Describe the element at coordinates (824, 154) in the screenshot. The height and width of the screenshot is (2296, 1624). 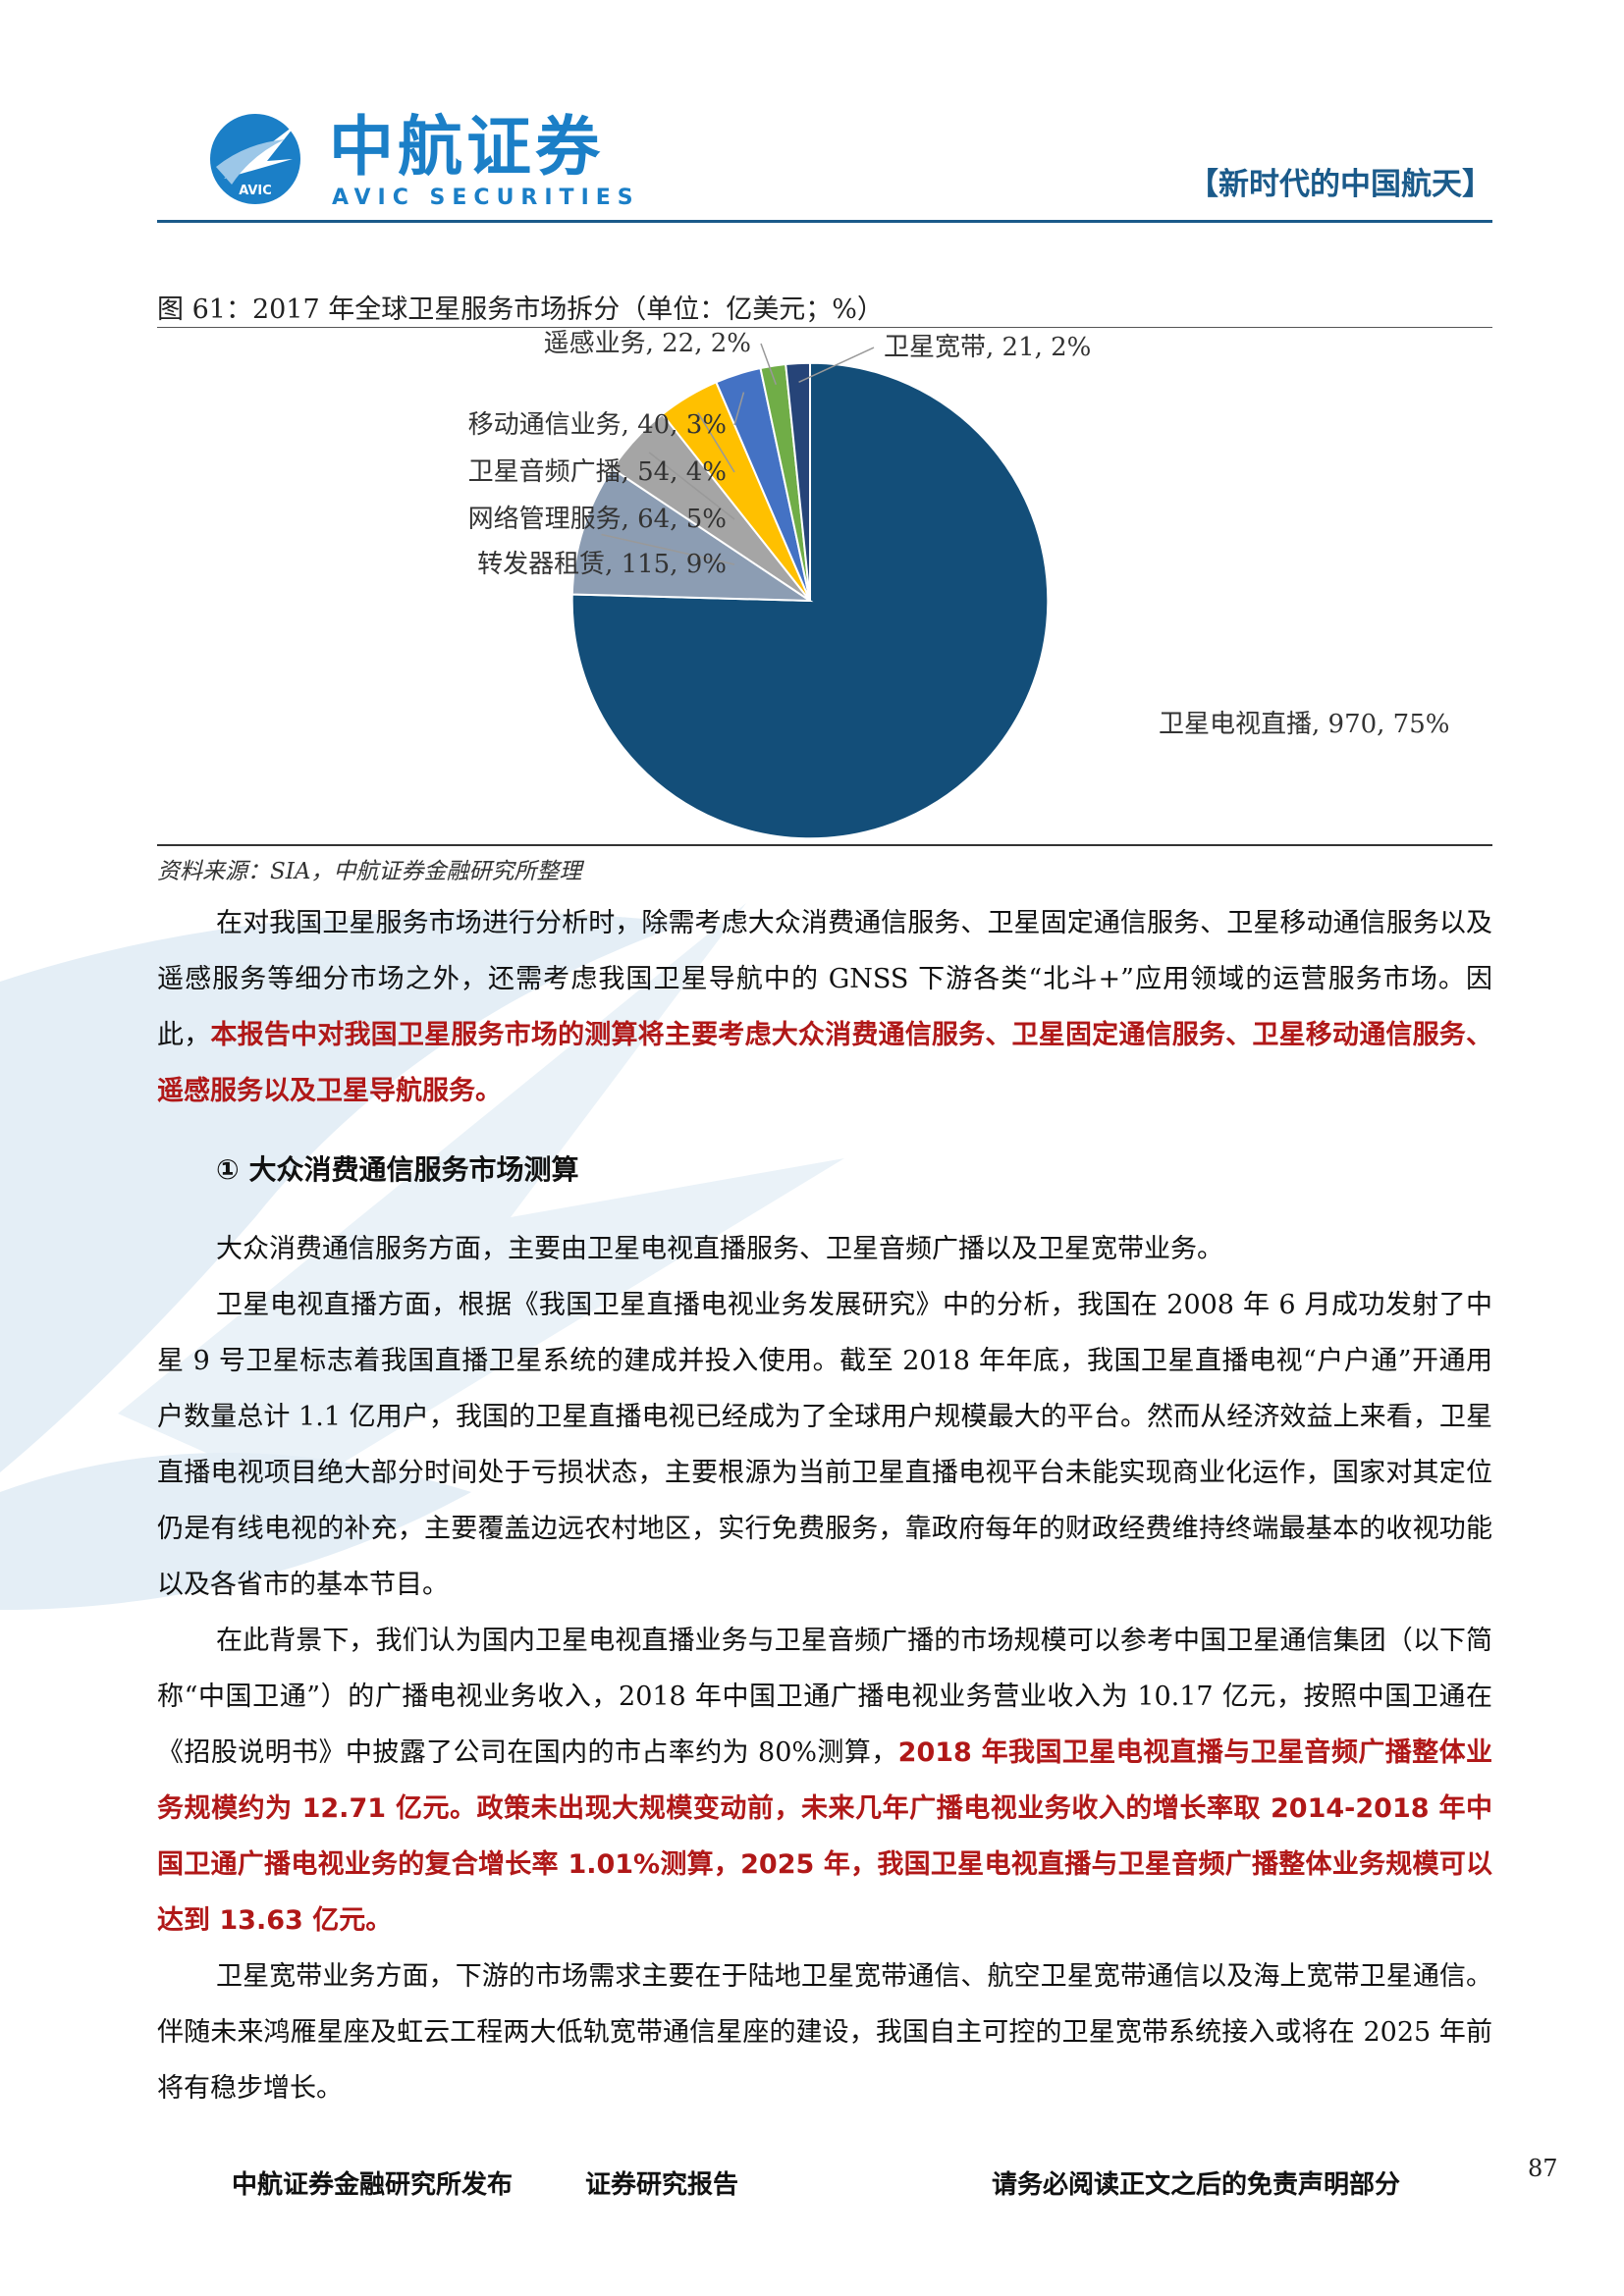
I see `page-header: AVIC 中航证券 AVIC SECURITIES 【新时代的中国航天】` at that location.